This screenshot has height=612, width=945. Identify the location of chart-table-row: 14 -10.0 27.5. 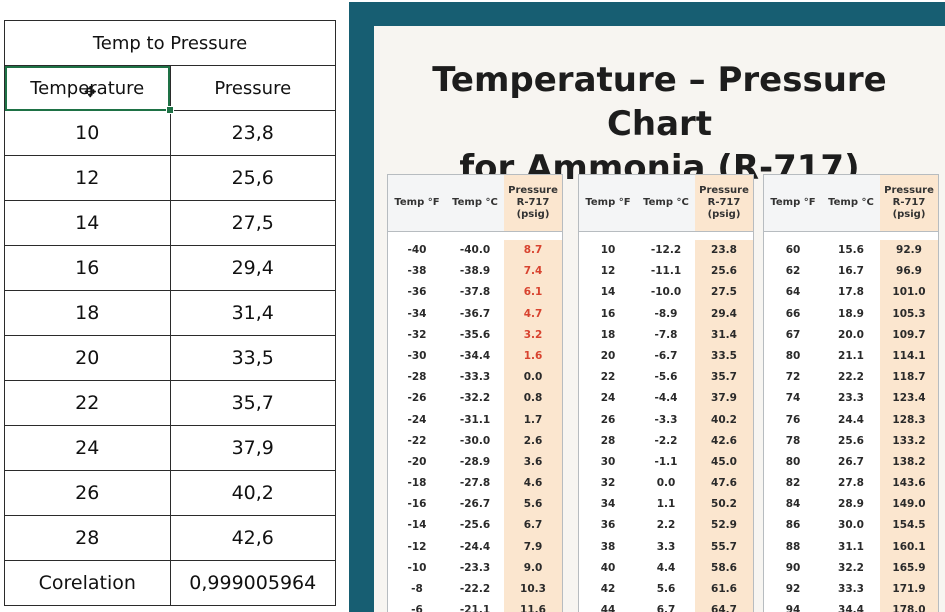
(666, 293).